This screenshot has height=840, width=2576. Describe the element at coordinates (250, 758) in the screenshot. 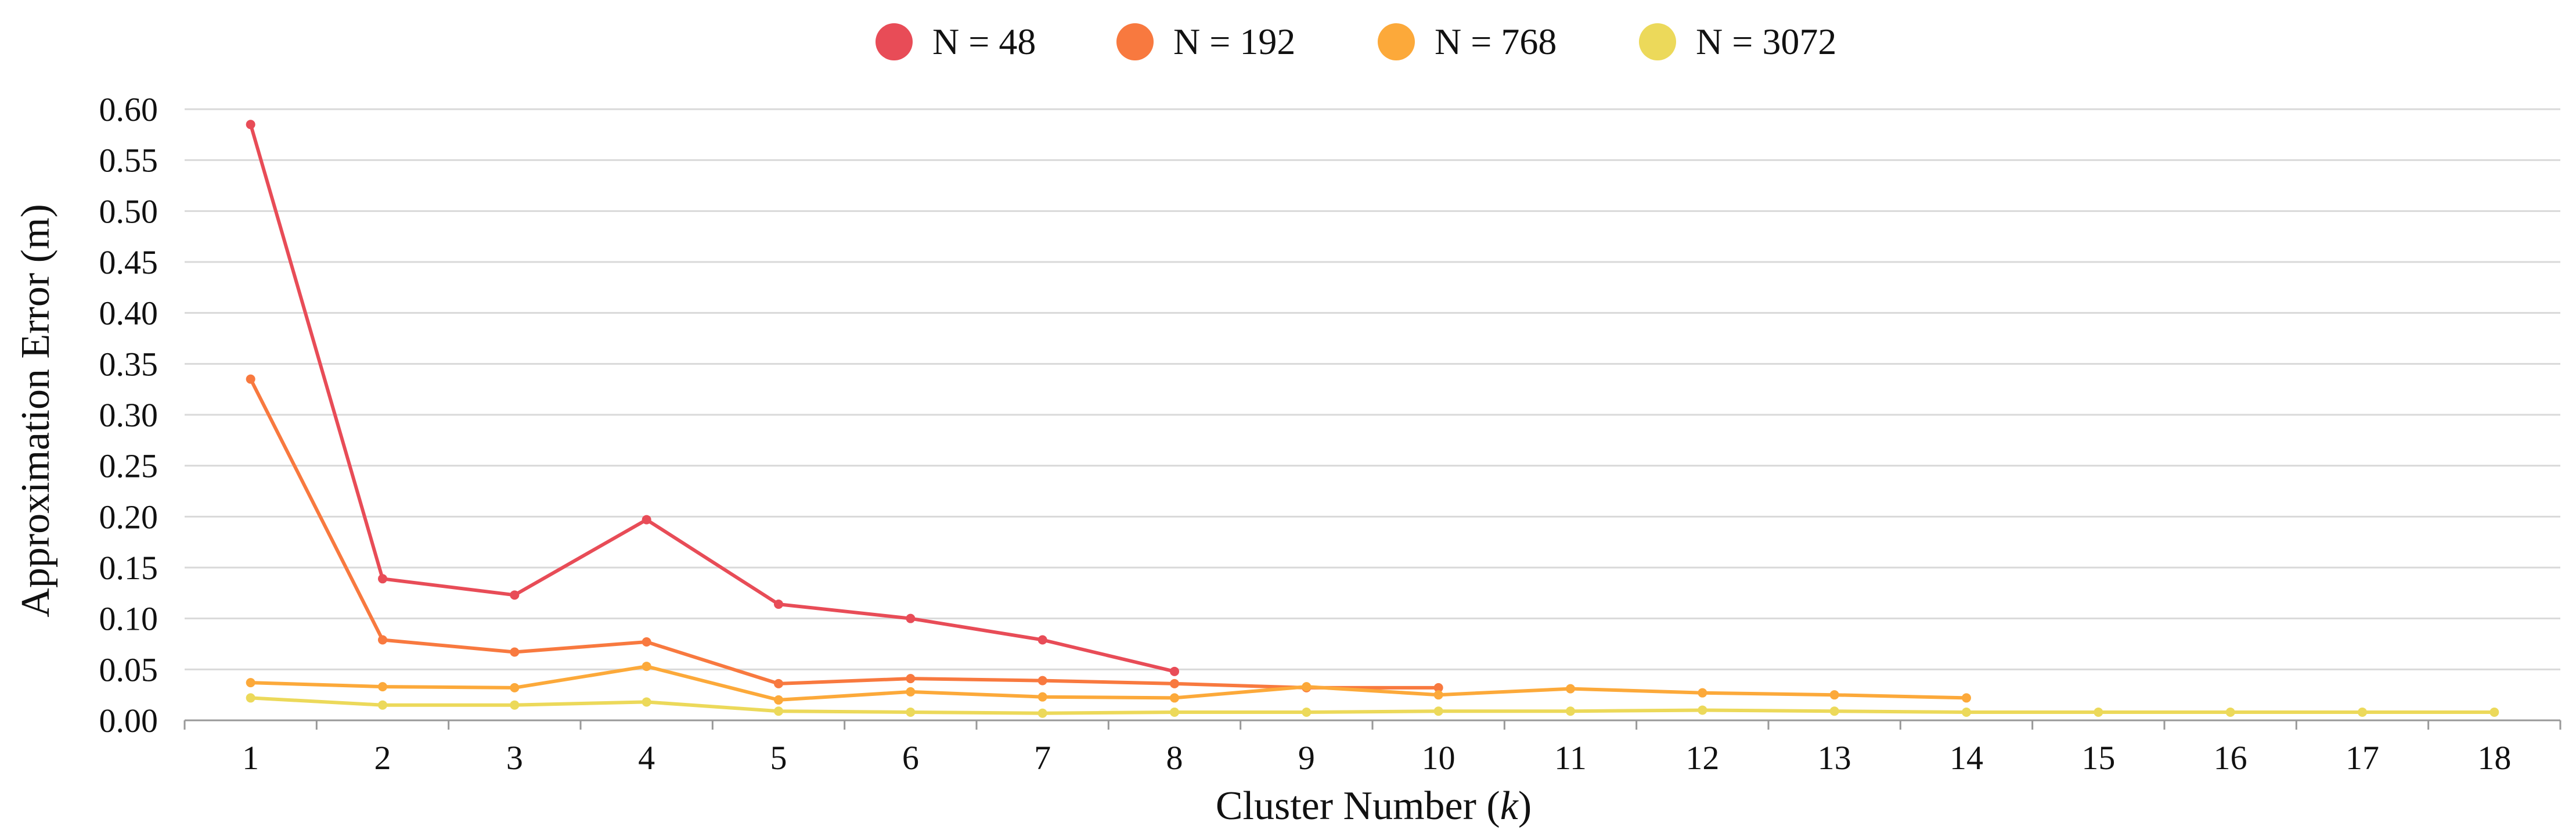

I see `x-tick-label: 1` at that location.